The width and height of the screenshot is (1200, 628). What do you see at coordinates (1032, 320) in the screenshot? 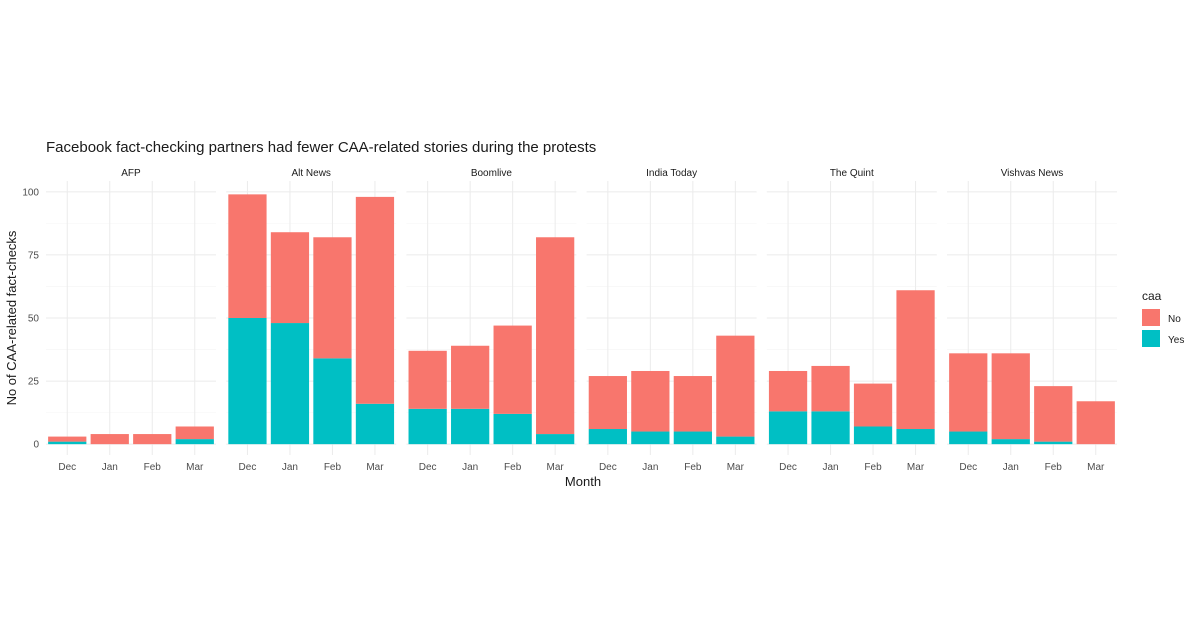
I see `facet-panel: Vishvas News Dec Jan Feb Mar` at bounding box center [1032, 320].